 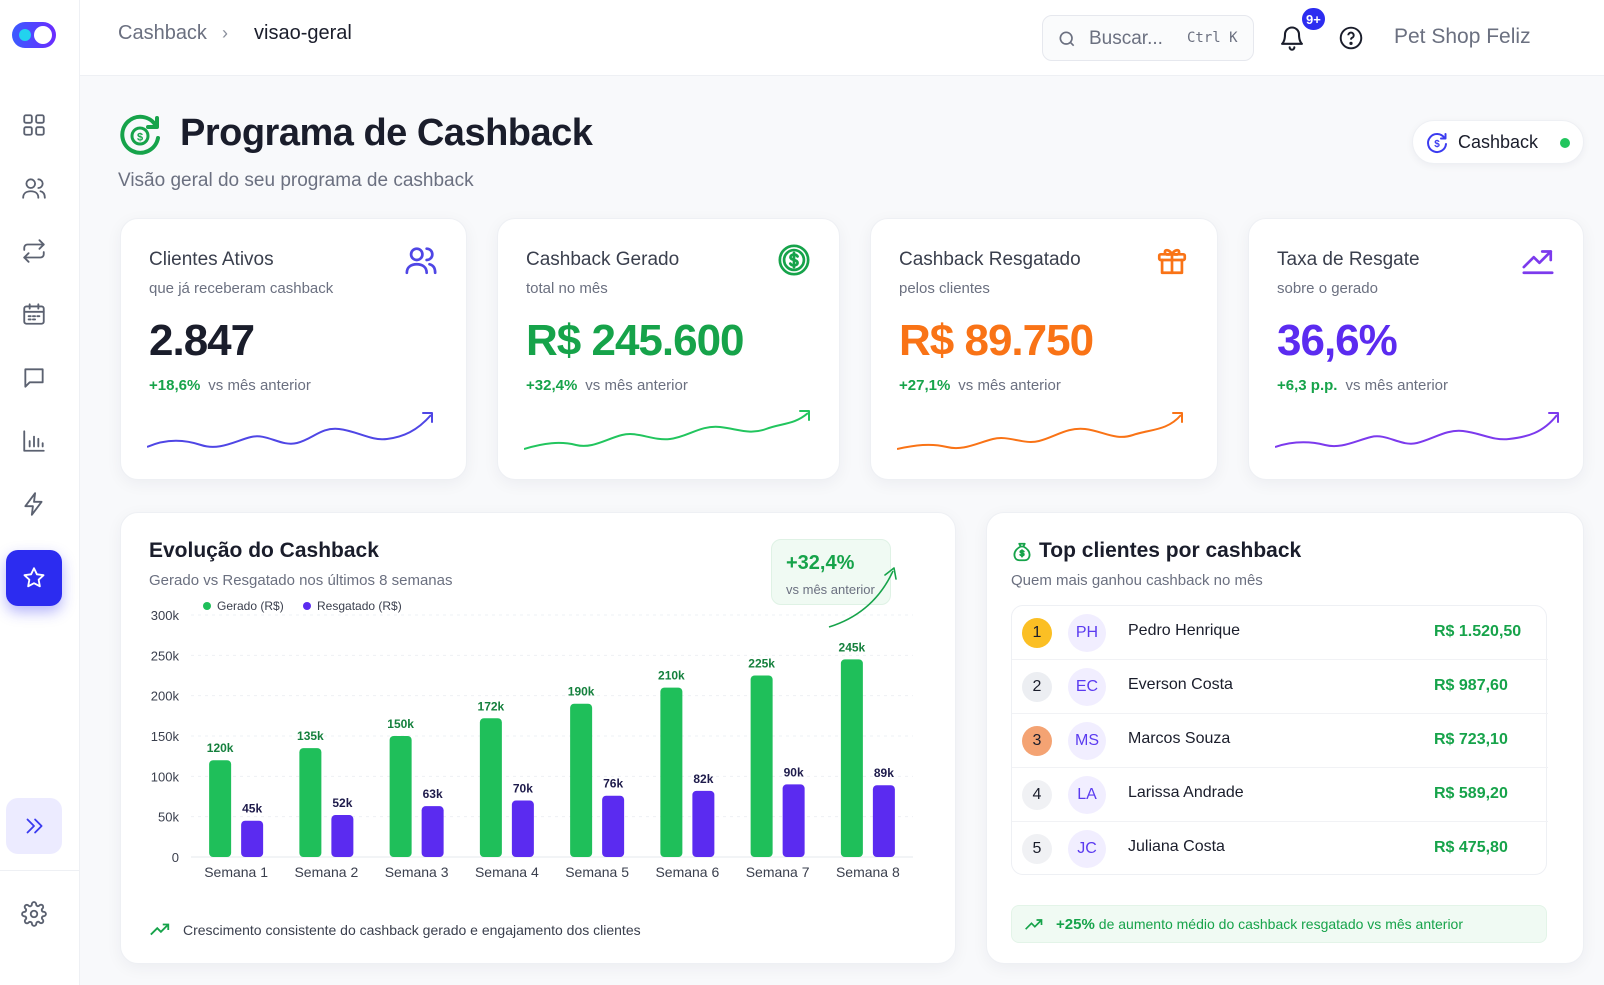 What do you see at coordinates (34, 504) in the screenshot?
I see `lightning-icon` at bounding box center [34, 504].